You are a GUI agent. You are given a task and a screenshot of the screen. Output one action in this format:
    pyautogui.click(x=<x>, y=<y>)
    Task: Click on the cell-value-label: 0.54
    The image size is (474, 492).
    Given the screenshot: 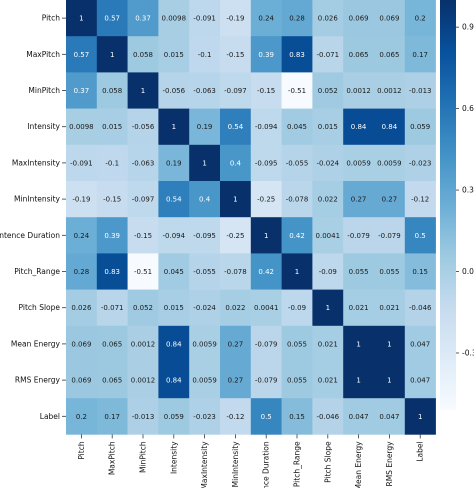 What is the action you would take?
    pyautogui.click(x=174, y=200)
    